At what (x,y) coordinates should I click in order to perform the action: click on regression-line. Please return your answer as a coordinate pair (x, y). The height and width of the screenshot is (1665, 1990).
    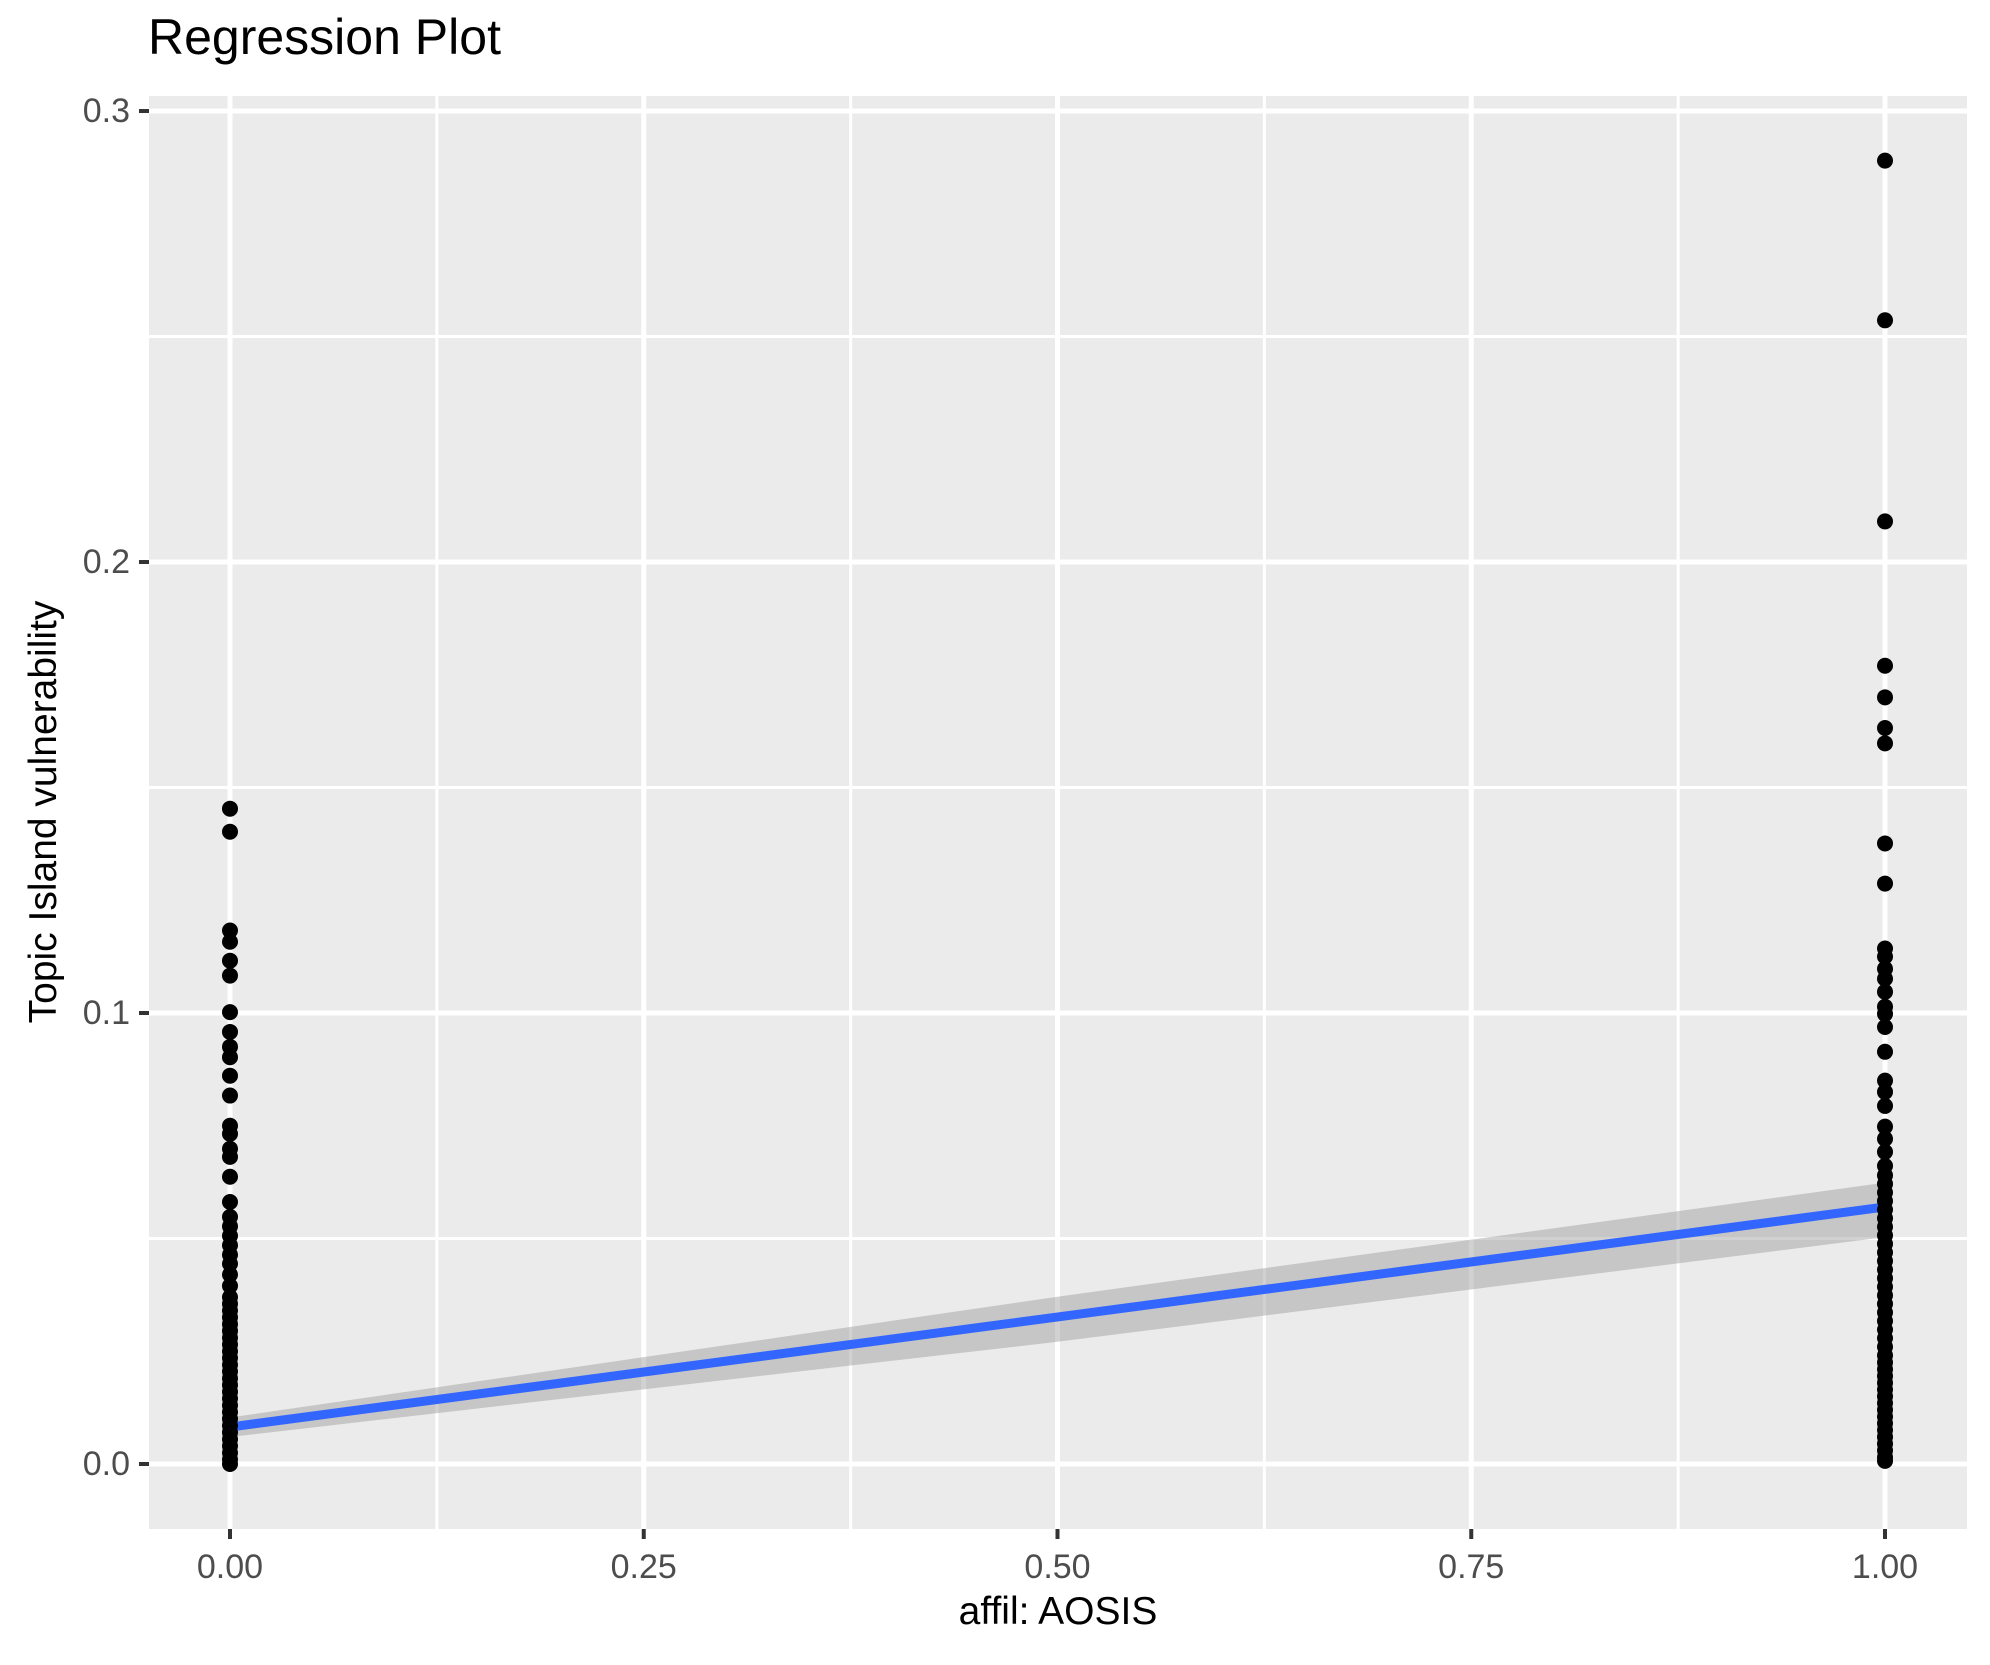
    Looking at the image, I should click on (1057, 1317).